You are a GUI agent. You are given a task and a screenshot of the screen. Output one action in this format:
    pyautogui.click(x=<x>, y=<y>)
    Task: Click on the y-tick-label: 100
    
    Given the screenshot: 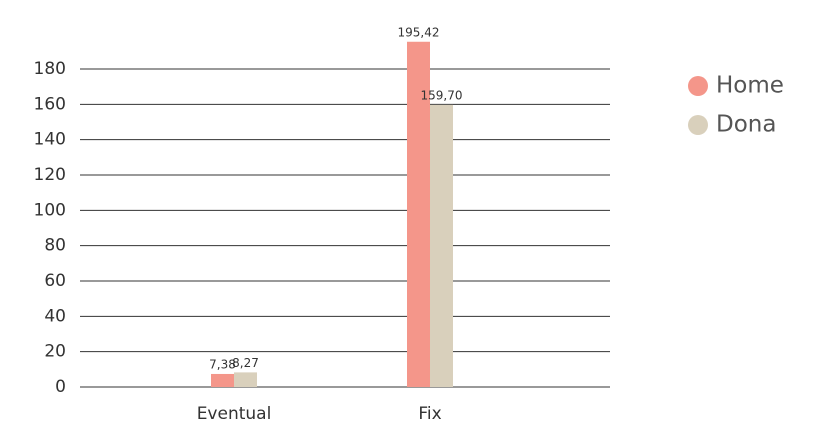 What is the action you would take?
    pyautogui.click(x=50, y=210)
    